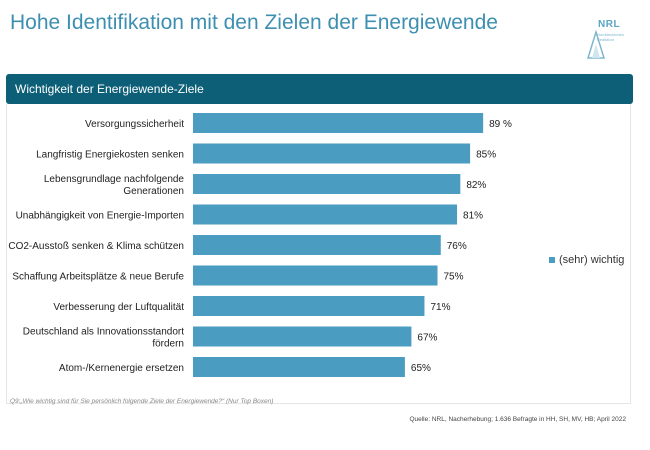 The width and height of the screenshot is (650, 450). Describe the element at coordinates (319, 89) in the screenshot. I see `section-header: Wichtigkeit der Energiewende-Ziele` at that location.